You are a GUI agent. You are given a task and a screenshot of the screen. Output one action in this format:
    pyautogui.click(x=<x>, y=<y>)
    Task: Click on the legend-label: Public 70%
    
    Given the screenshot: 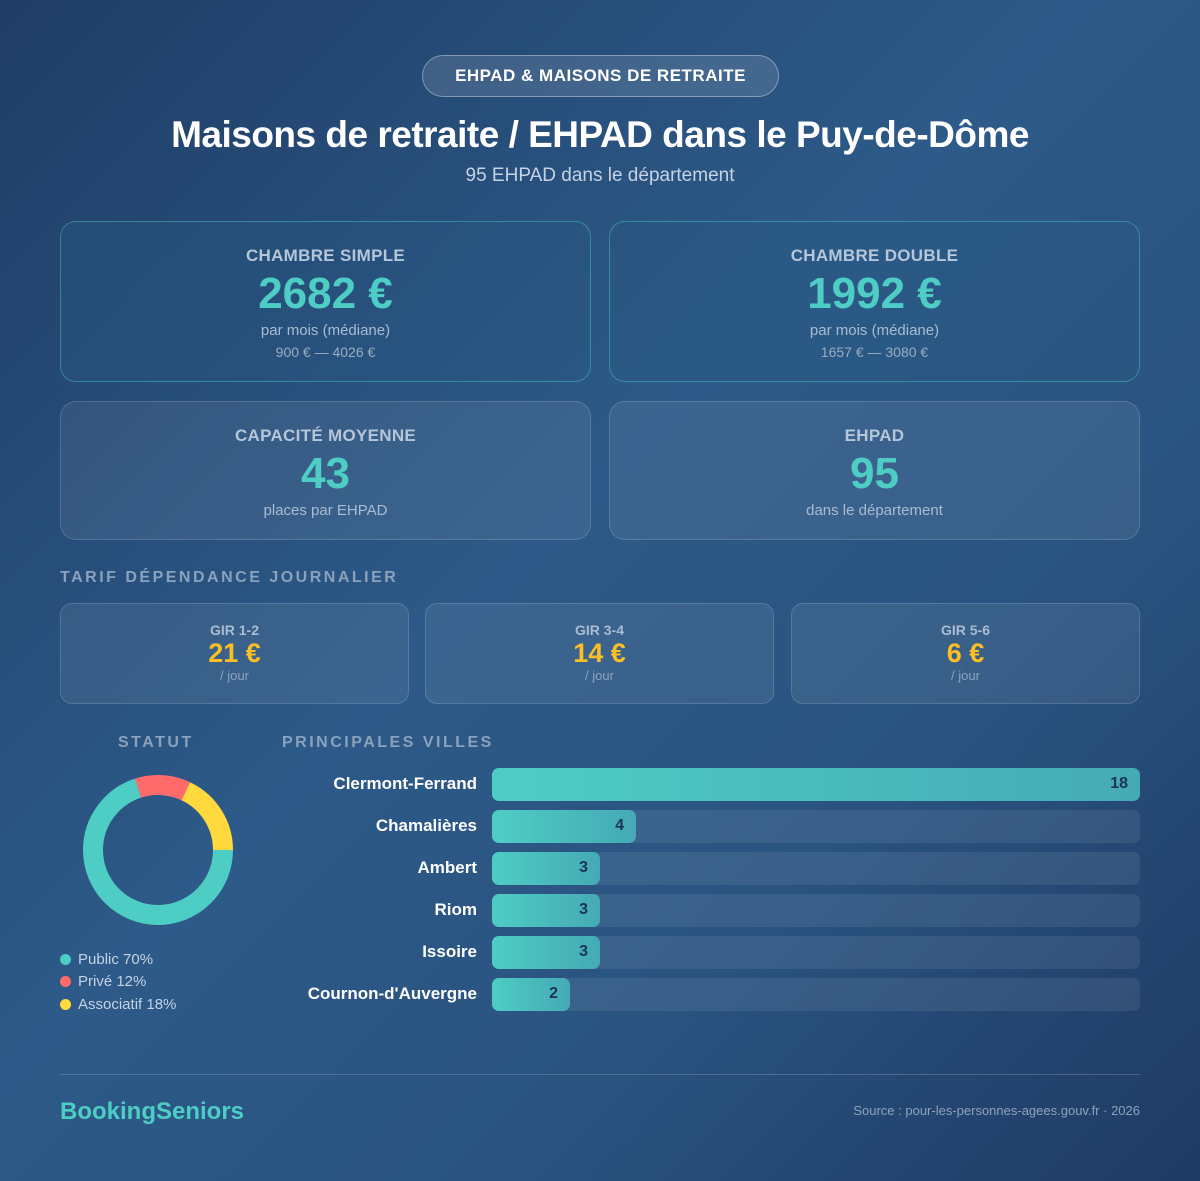 What is the action you would take?
    pyautogui.click(x=116, y=959)
    